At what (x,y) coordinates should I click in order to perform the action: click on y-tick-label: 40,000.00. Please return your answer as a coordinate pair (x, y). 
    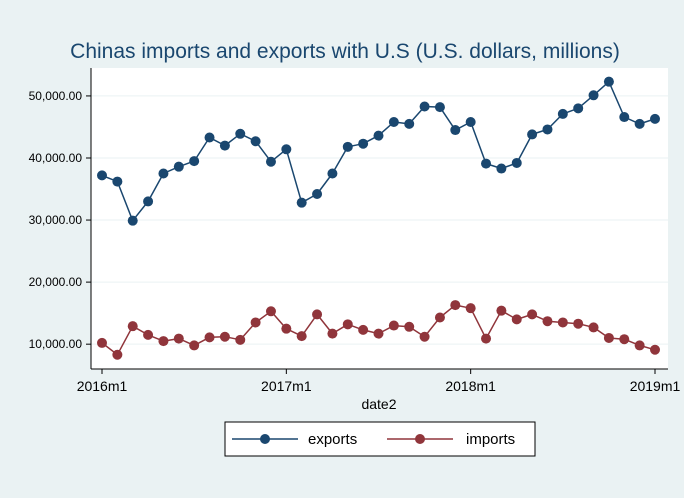
    Looking at the image, I should click on (56, 158).